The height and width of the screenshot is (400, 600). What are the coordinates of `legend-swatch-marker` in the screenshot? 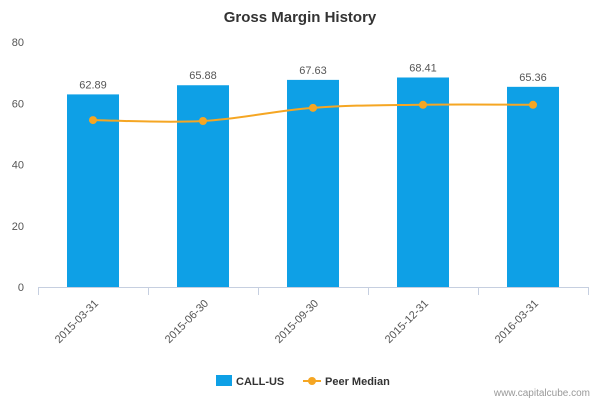 It's located at (312, 381).